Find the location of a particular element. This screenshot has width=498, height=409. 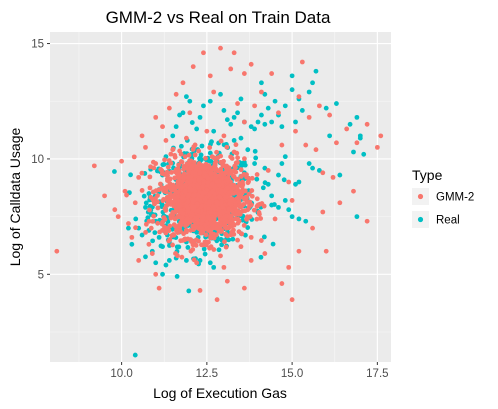

legend-key-point is located at coordinates (420, 219).